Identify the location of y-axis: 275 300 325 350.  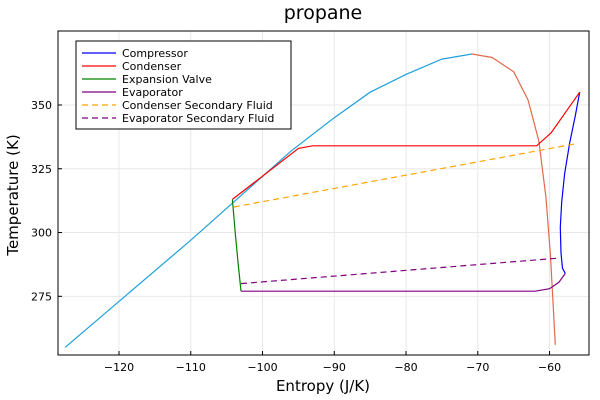
(46, 201).